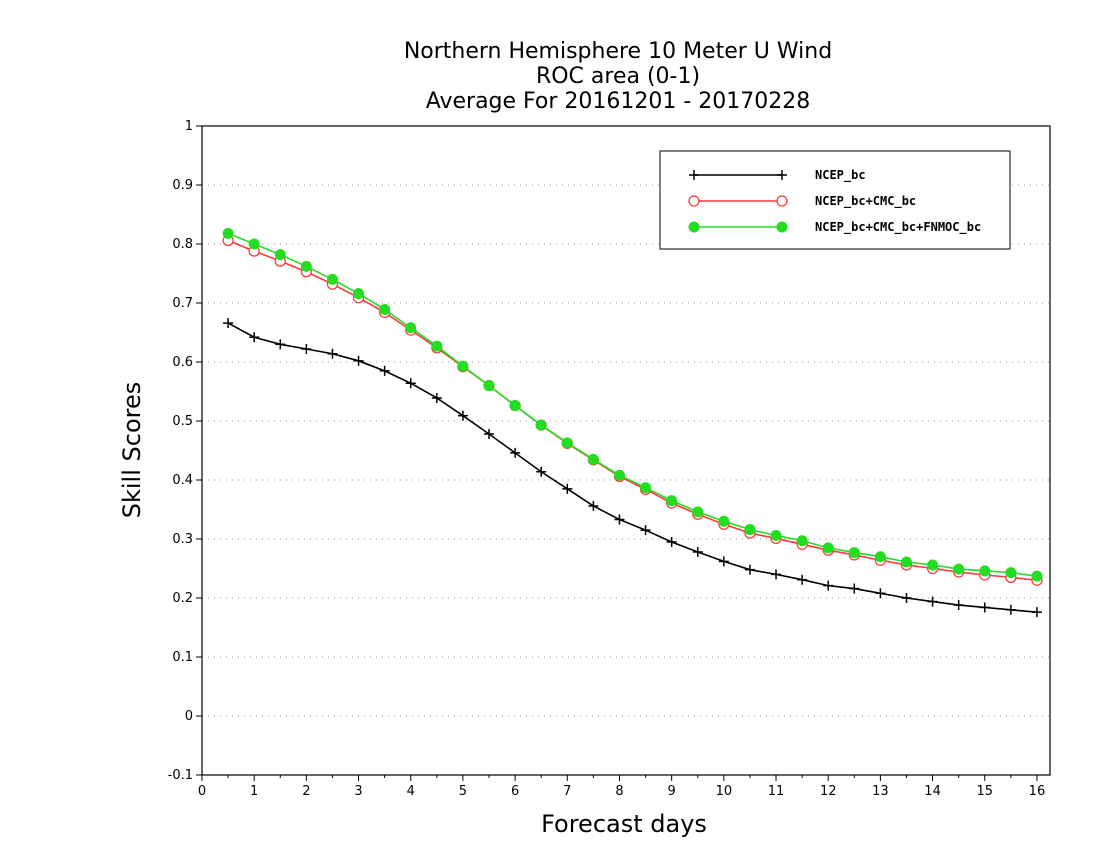 The height and width of the screenshot is (850, 1100). I want to click on legend-label: NCEP_bc, so click(840, 175).